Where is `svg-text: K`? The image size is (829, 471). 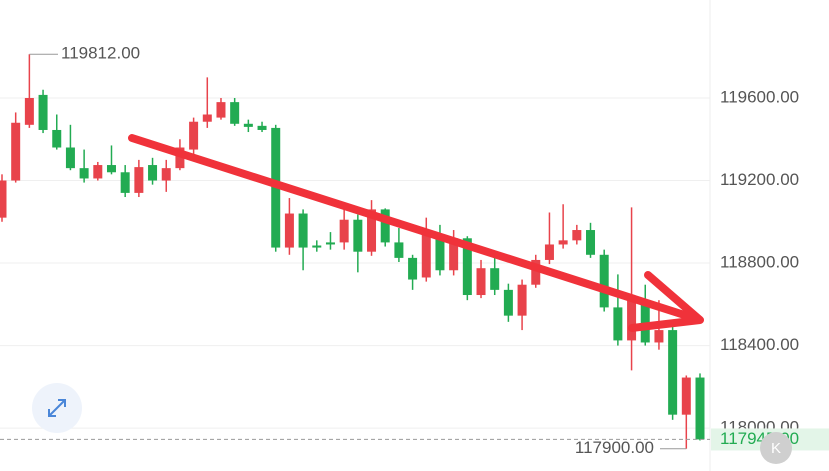 svg-text: K is located at coordinates (776, 448).